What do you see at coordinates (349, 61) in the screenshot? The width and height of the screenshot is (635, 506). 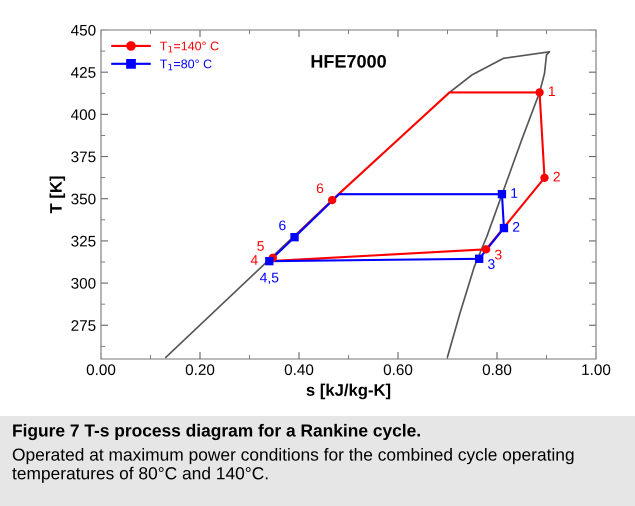 I see `text: HFE7000` at bounding box center [349, 61].